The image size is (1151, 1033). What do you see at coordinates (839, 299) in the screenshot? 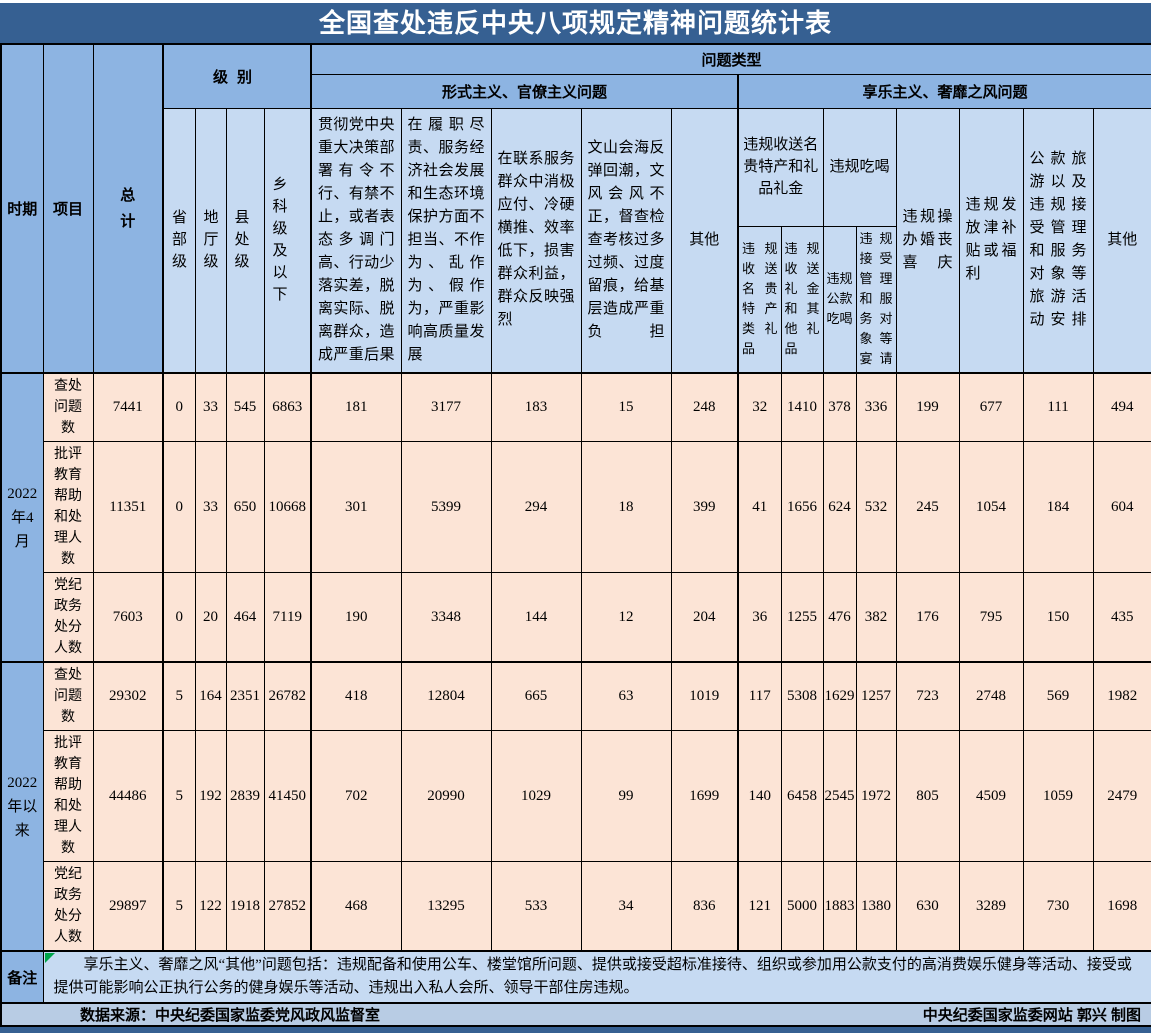
I see `header-dining-sub-1: 违规公款吃喝` at bounding box center [839, 299].